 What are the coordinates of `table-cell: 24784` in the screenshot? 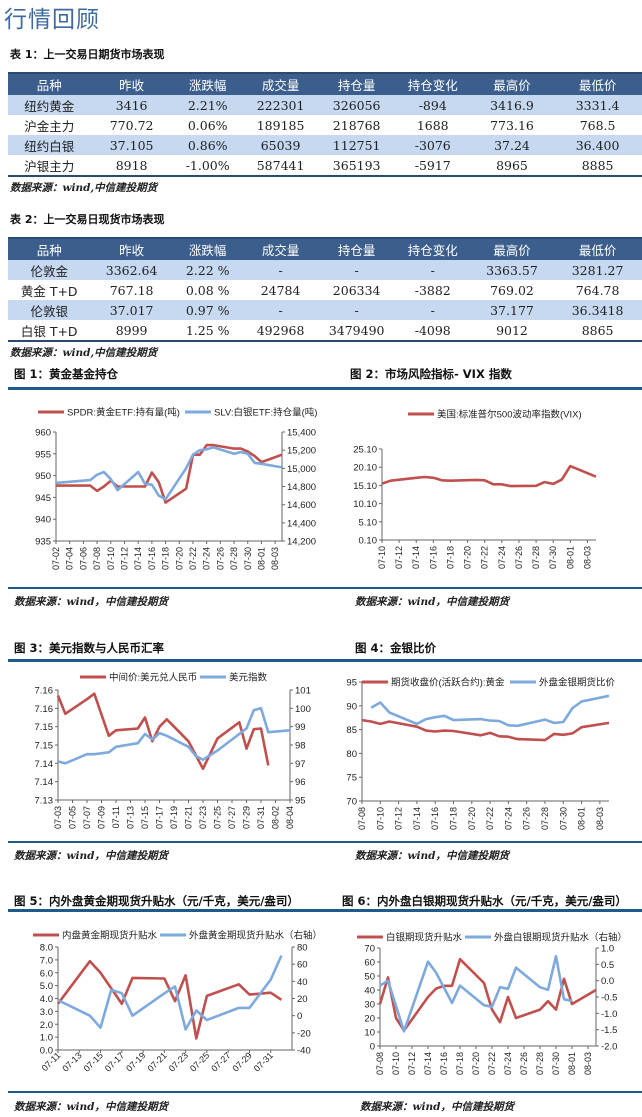 It's located at (280, 290).